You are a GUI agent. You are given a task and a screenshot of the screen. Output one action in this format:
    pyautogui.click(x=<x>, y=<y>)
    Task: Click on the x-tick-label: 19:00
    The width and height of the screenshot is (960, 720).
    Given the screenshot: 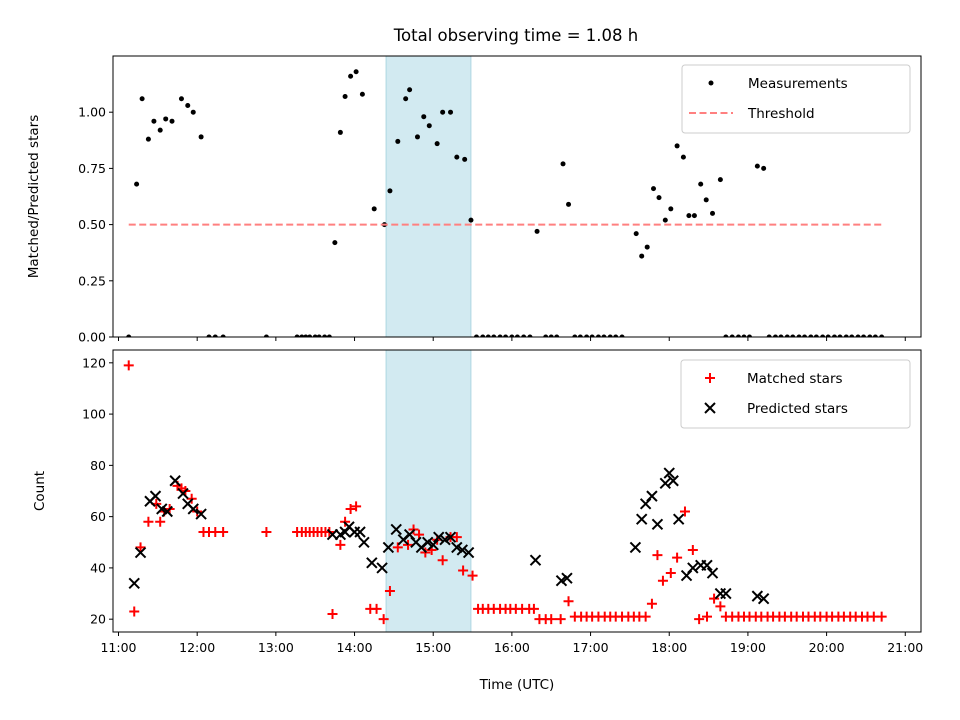 What is the action you would take?
    pyautogui.click(x=748, y=647)
    